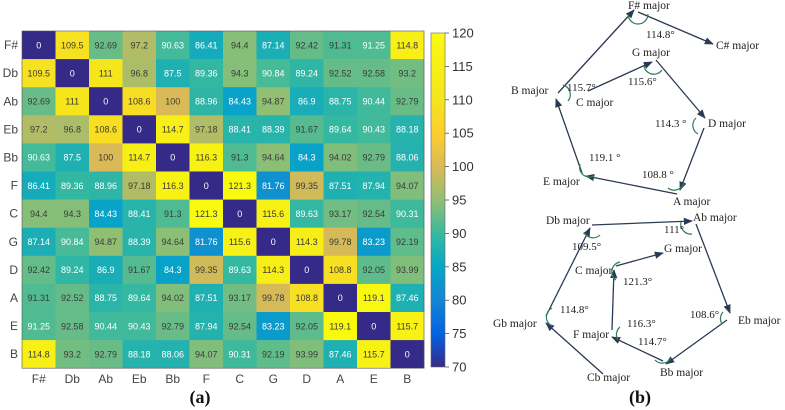 Image resolution: width=785 pixels, height=410 pixels. Describe the element at coordinates (13, 270) in the screenshot. I see `row-tick-label: D` at that location.